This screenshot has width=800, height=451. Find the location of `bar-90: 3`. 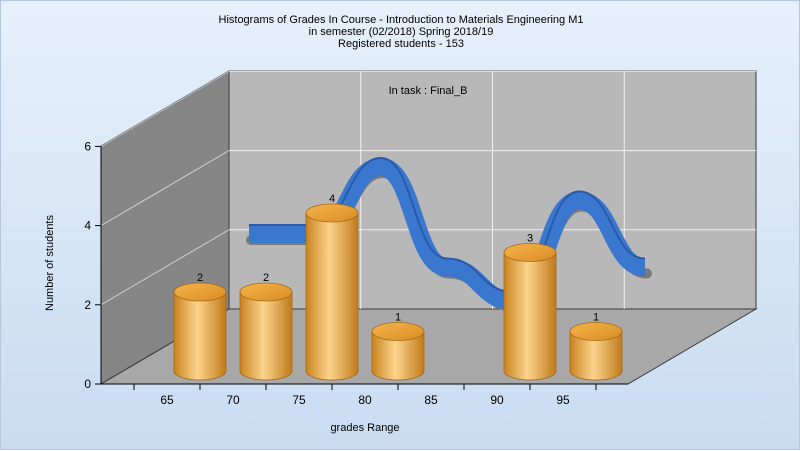

bar-90: 3 is located at coordinates (530, 307).